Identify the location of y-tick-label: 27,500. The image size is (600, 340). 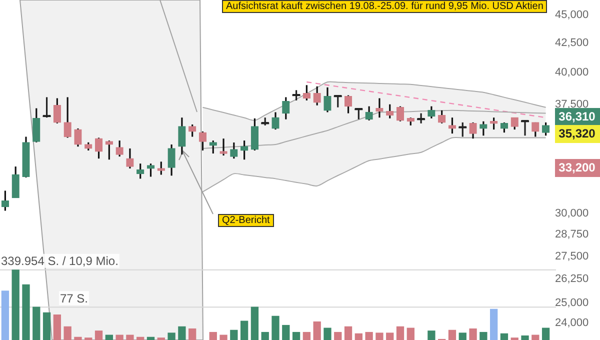
(572, 256).